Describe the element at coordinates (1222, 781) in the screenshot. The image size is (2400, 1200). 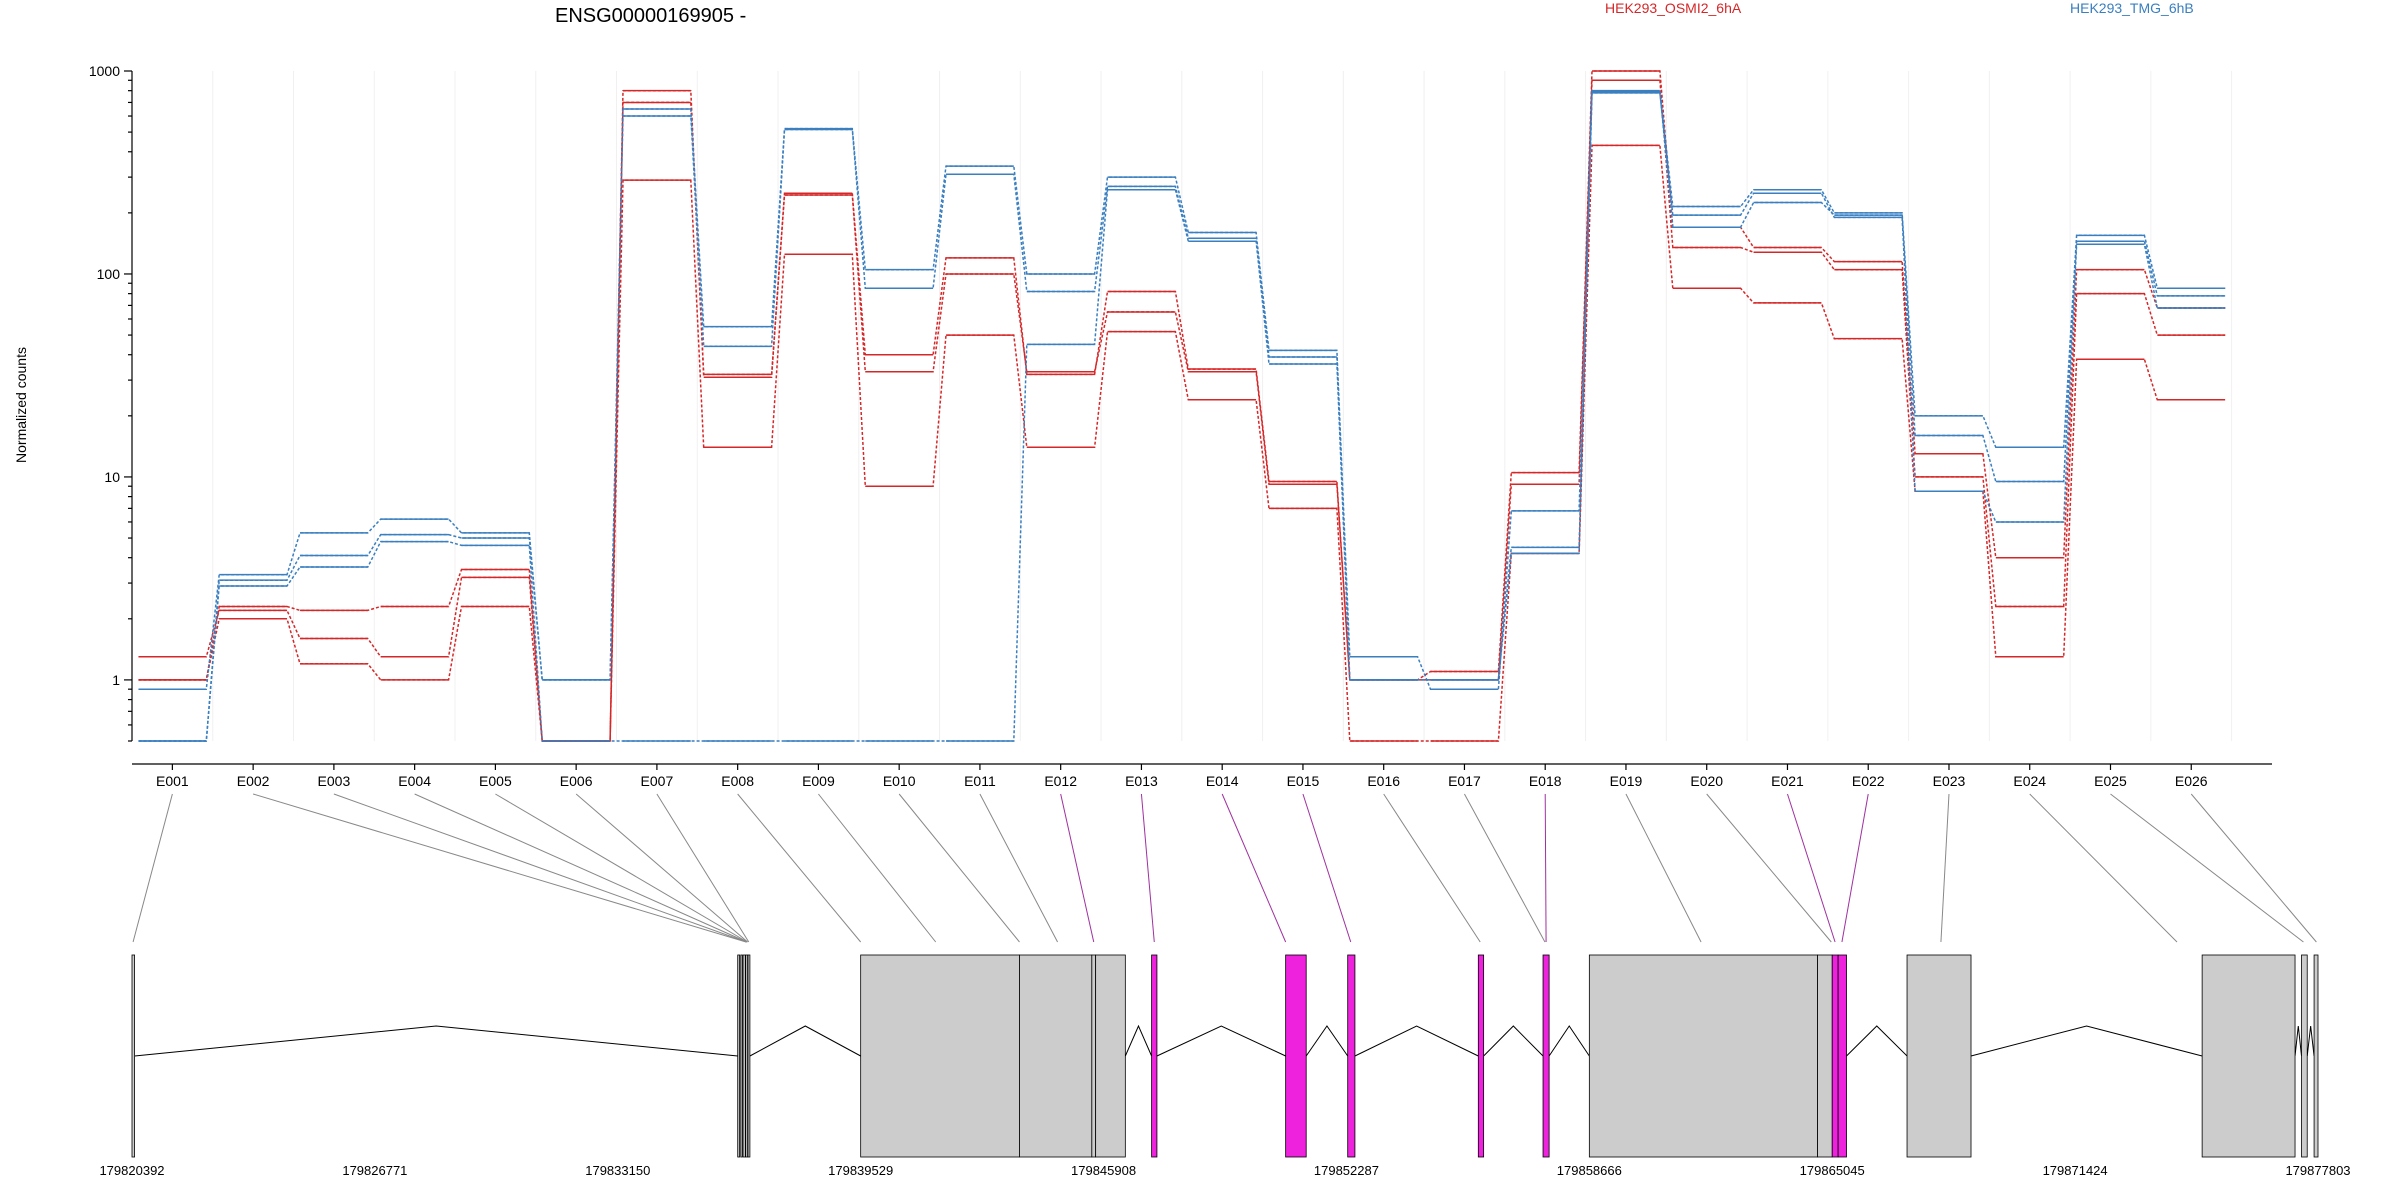
I see `x-tick-label: E014` at that location.